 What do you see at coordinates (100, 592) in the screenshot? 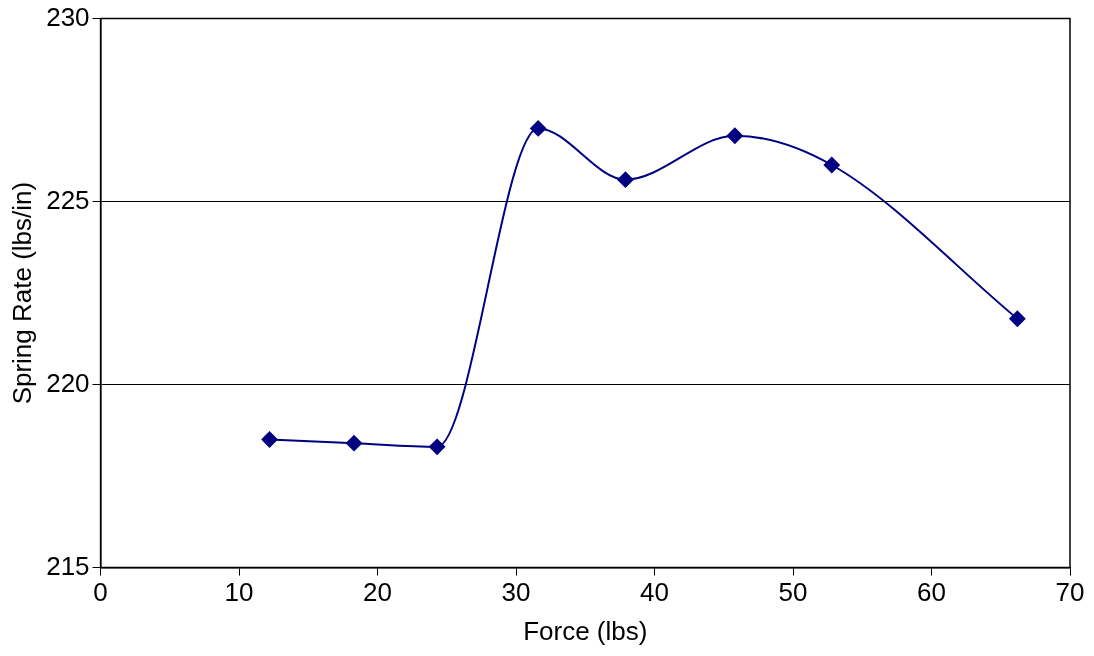
I see `x-tick-label: 0` at bounding box center [100, 592].